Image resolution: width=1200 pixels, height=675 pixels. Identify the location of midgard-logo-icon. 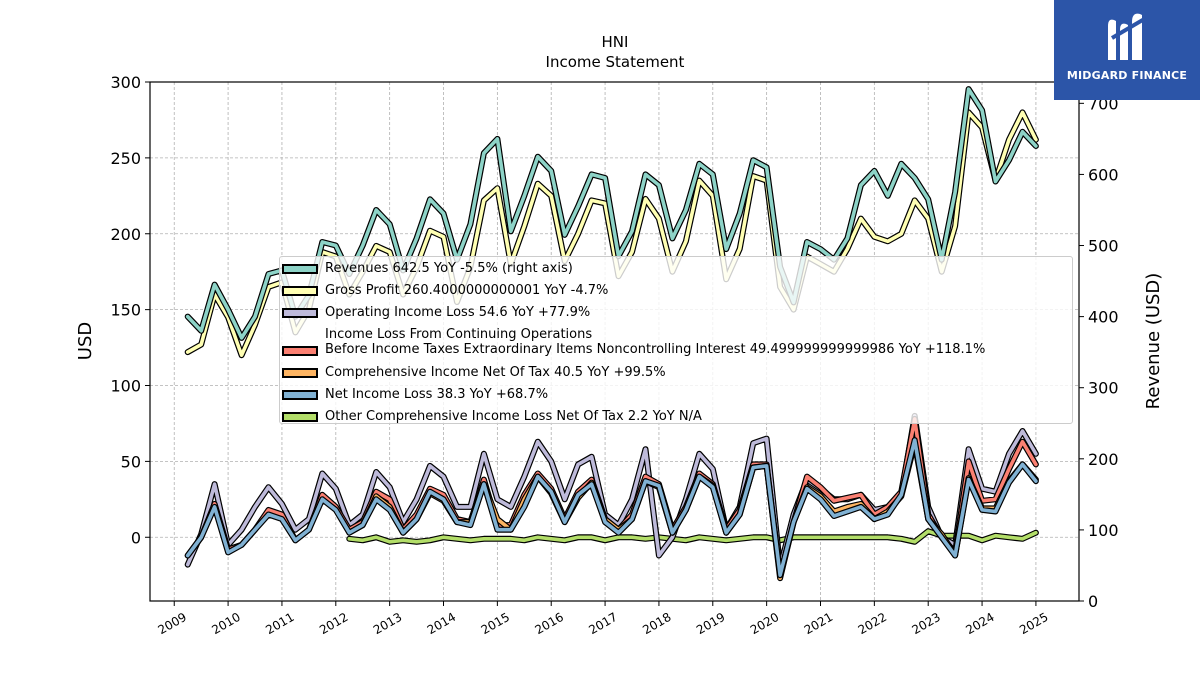
(1128, 37).